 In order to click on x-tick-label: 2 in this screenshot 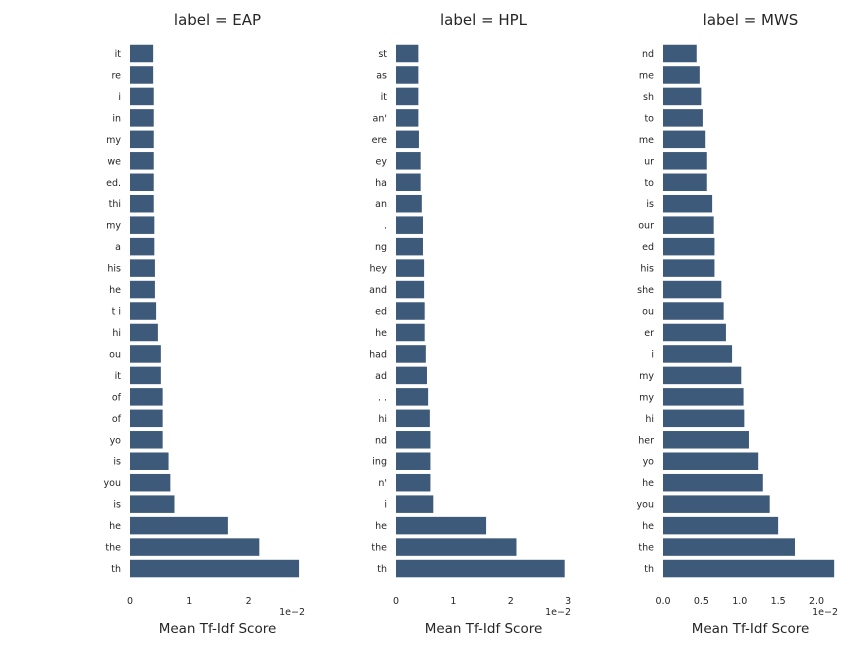, I will do `click(249, 601)`.